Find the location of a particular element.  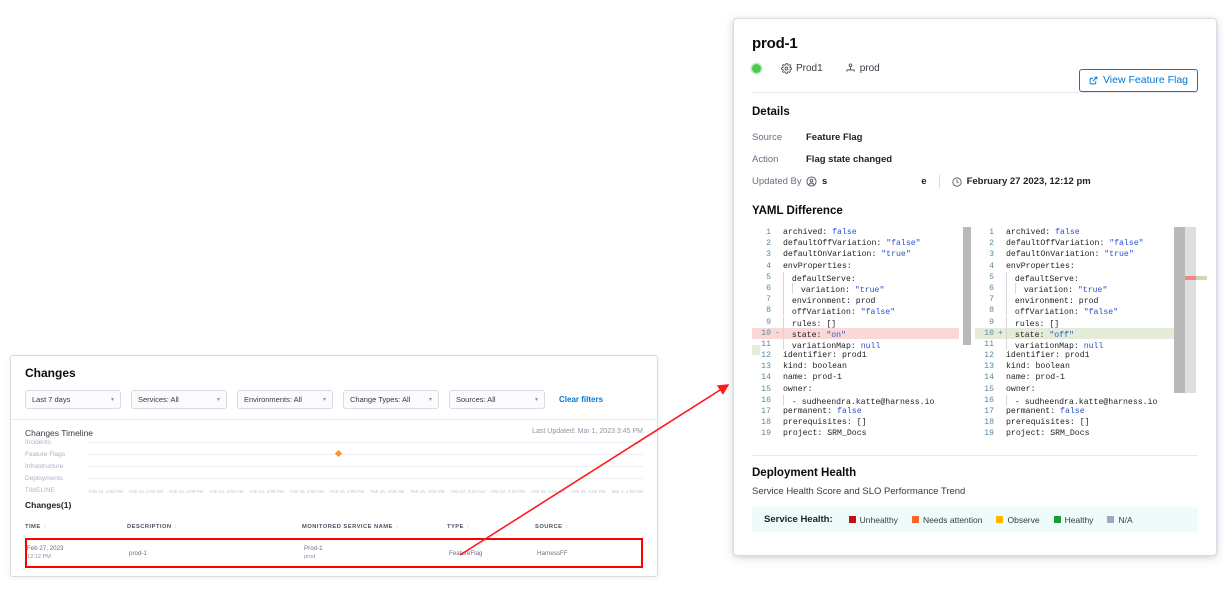

yaml-line-text: variationMap: null is located at coordinates (830, 344).